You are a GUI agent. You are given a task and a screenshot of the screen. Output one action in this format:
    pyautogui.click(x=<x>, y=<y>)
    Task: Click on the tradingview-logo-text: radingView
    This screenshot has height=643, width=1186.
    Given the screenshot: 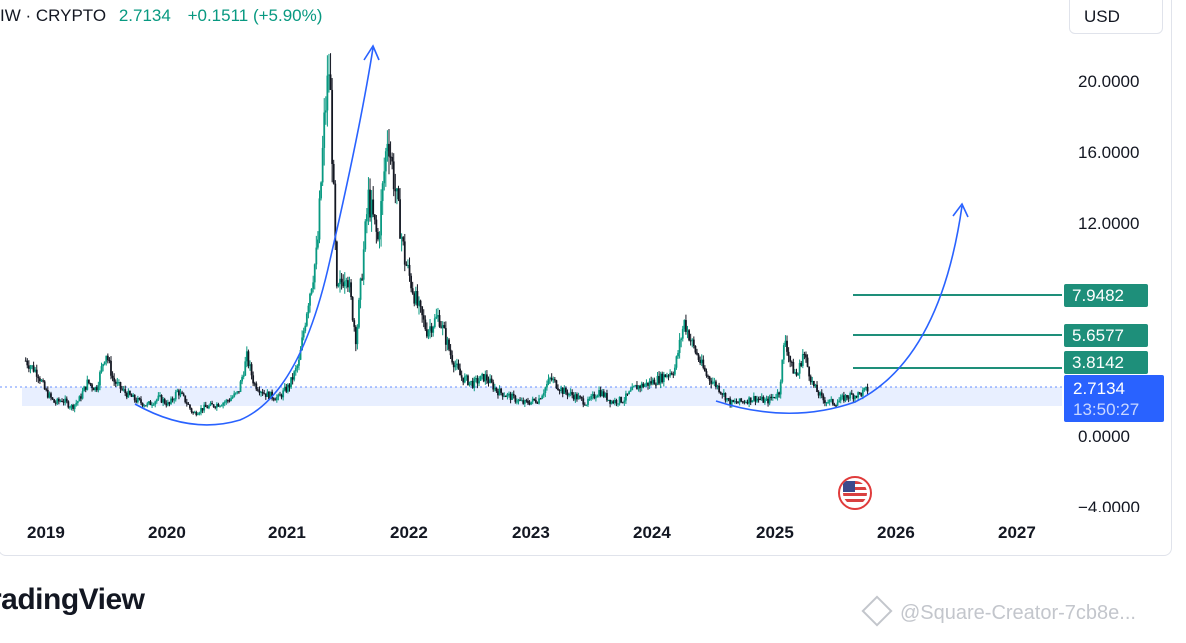 What is the action you would take?
    pyautogui.click(x=72, y=599)
    